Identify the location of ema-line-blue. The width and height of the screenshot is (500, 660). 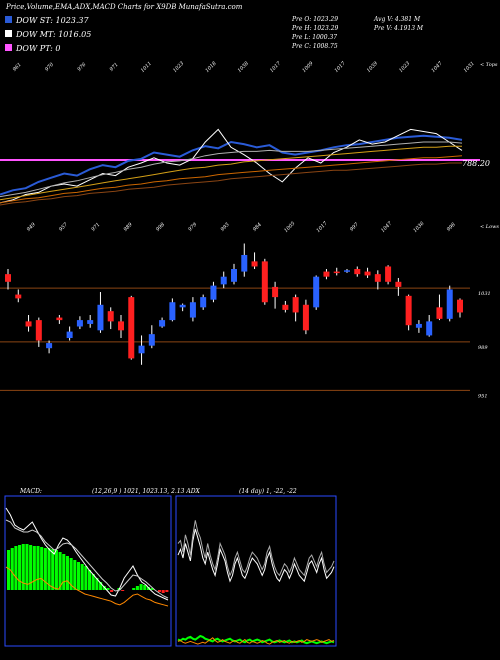
(231, 165).